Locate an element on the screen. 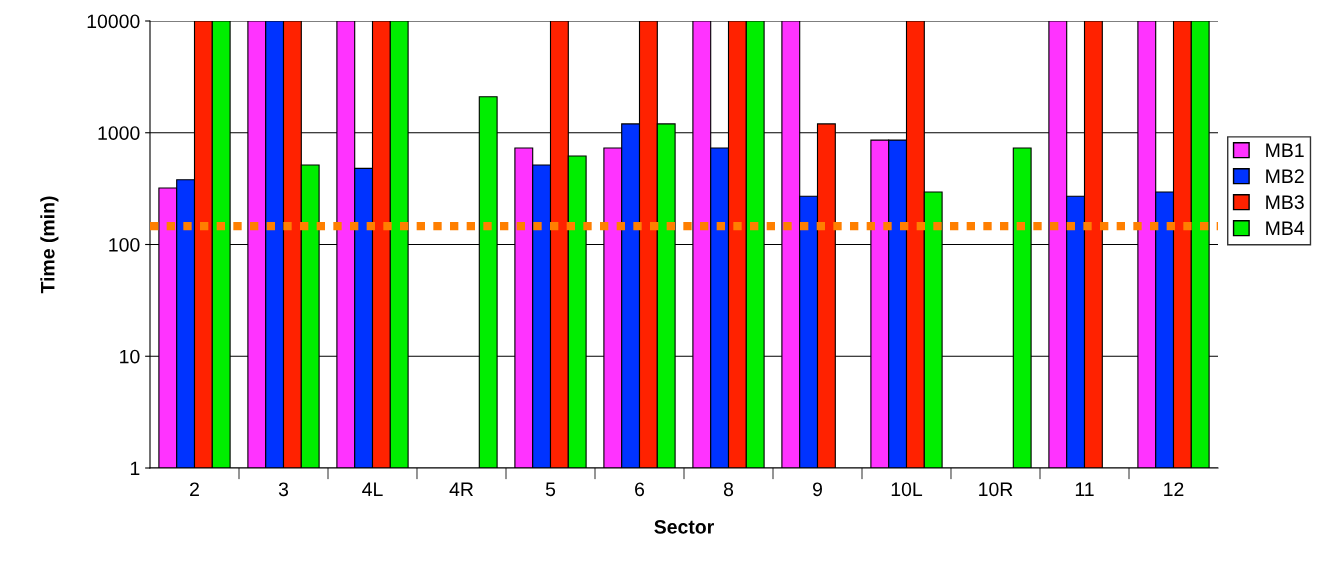 This screenshot has height=565, width=1324. x-tick-label: 9 is located at coordinates (817, 489).